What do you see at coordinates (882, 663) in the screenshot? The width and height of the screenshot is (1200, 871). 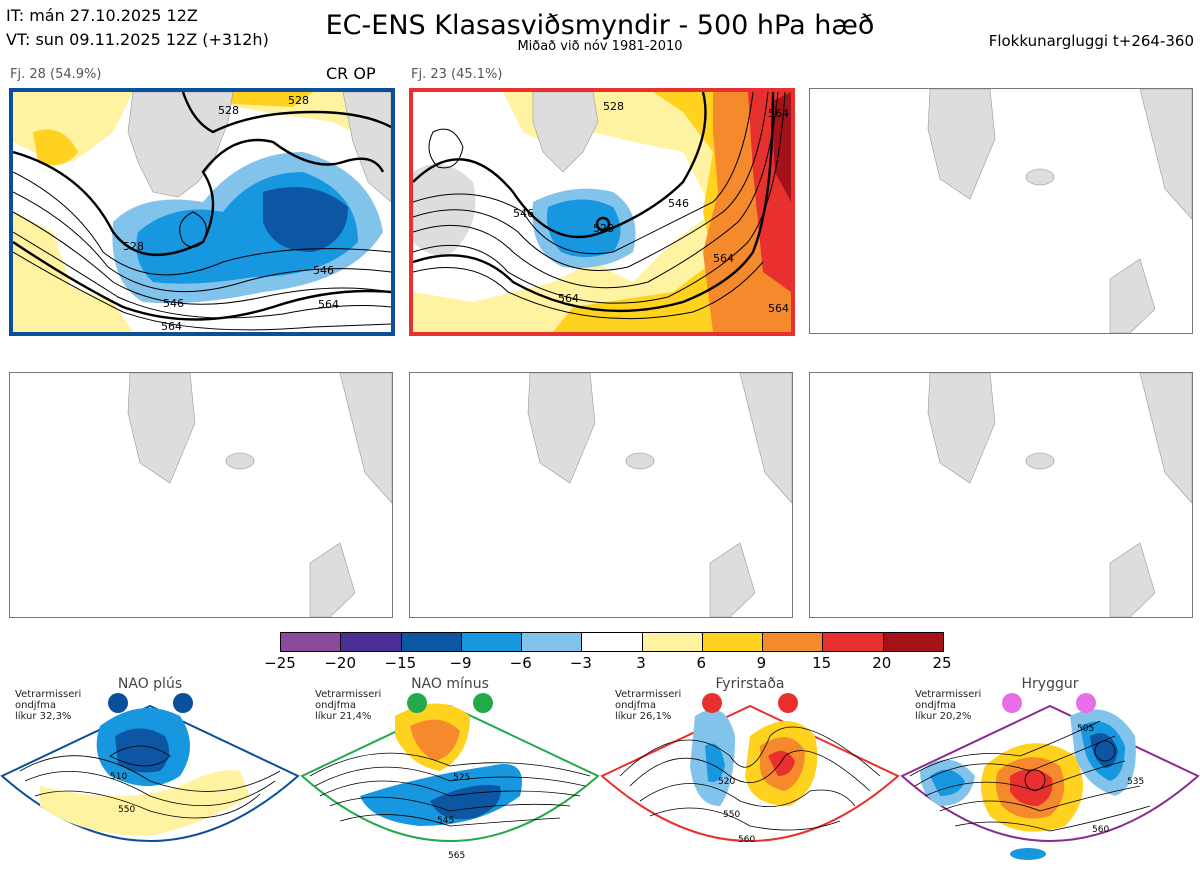 I see `colorbar-tick-label: 20` at bounding box center [882, 663].